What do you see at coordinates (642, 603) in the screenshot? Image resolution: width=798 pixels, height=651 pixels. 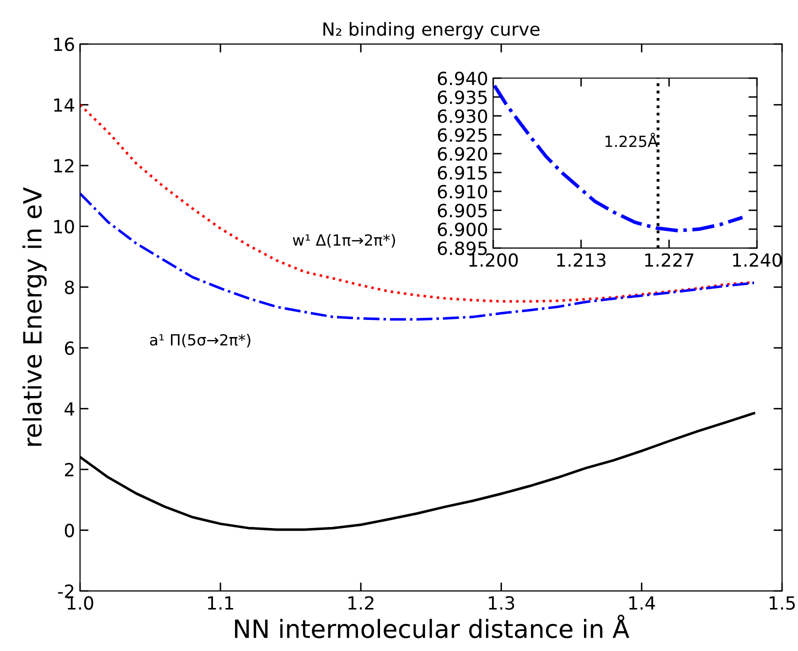 I see `x-tick-label: 1.4` at bounding box center [642, 603].